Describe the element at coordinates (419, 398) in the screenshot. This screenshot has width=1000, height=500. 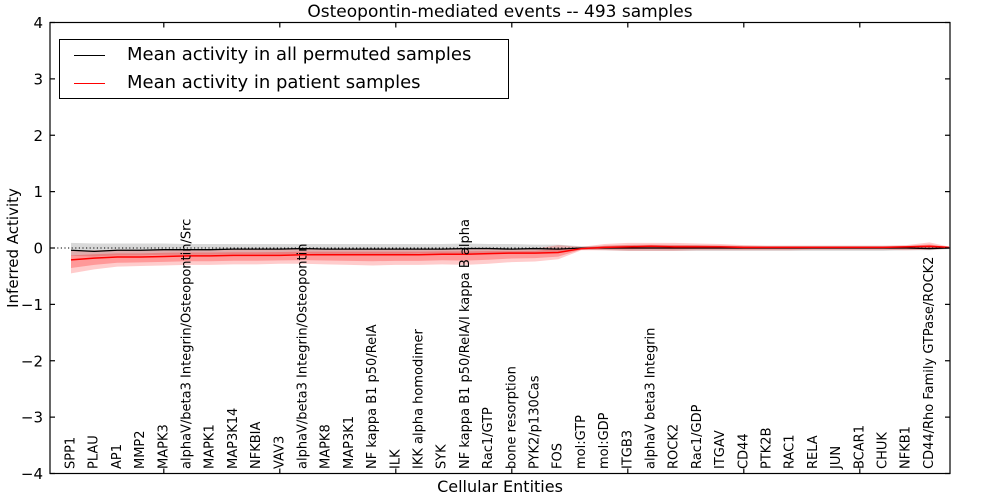
I see `x-entity-label: IKK alpha homodimer` at that location.